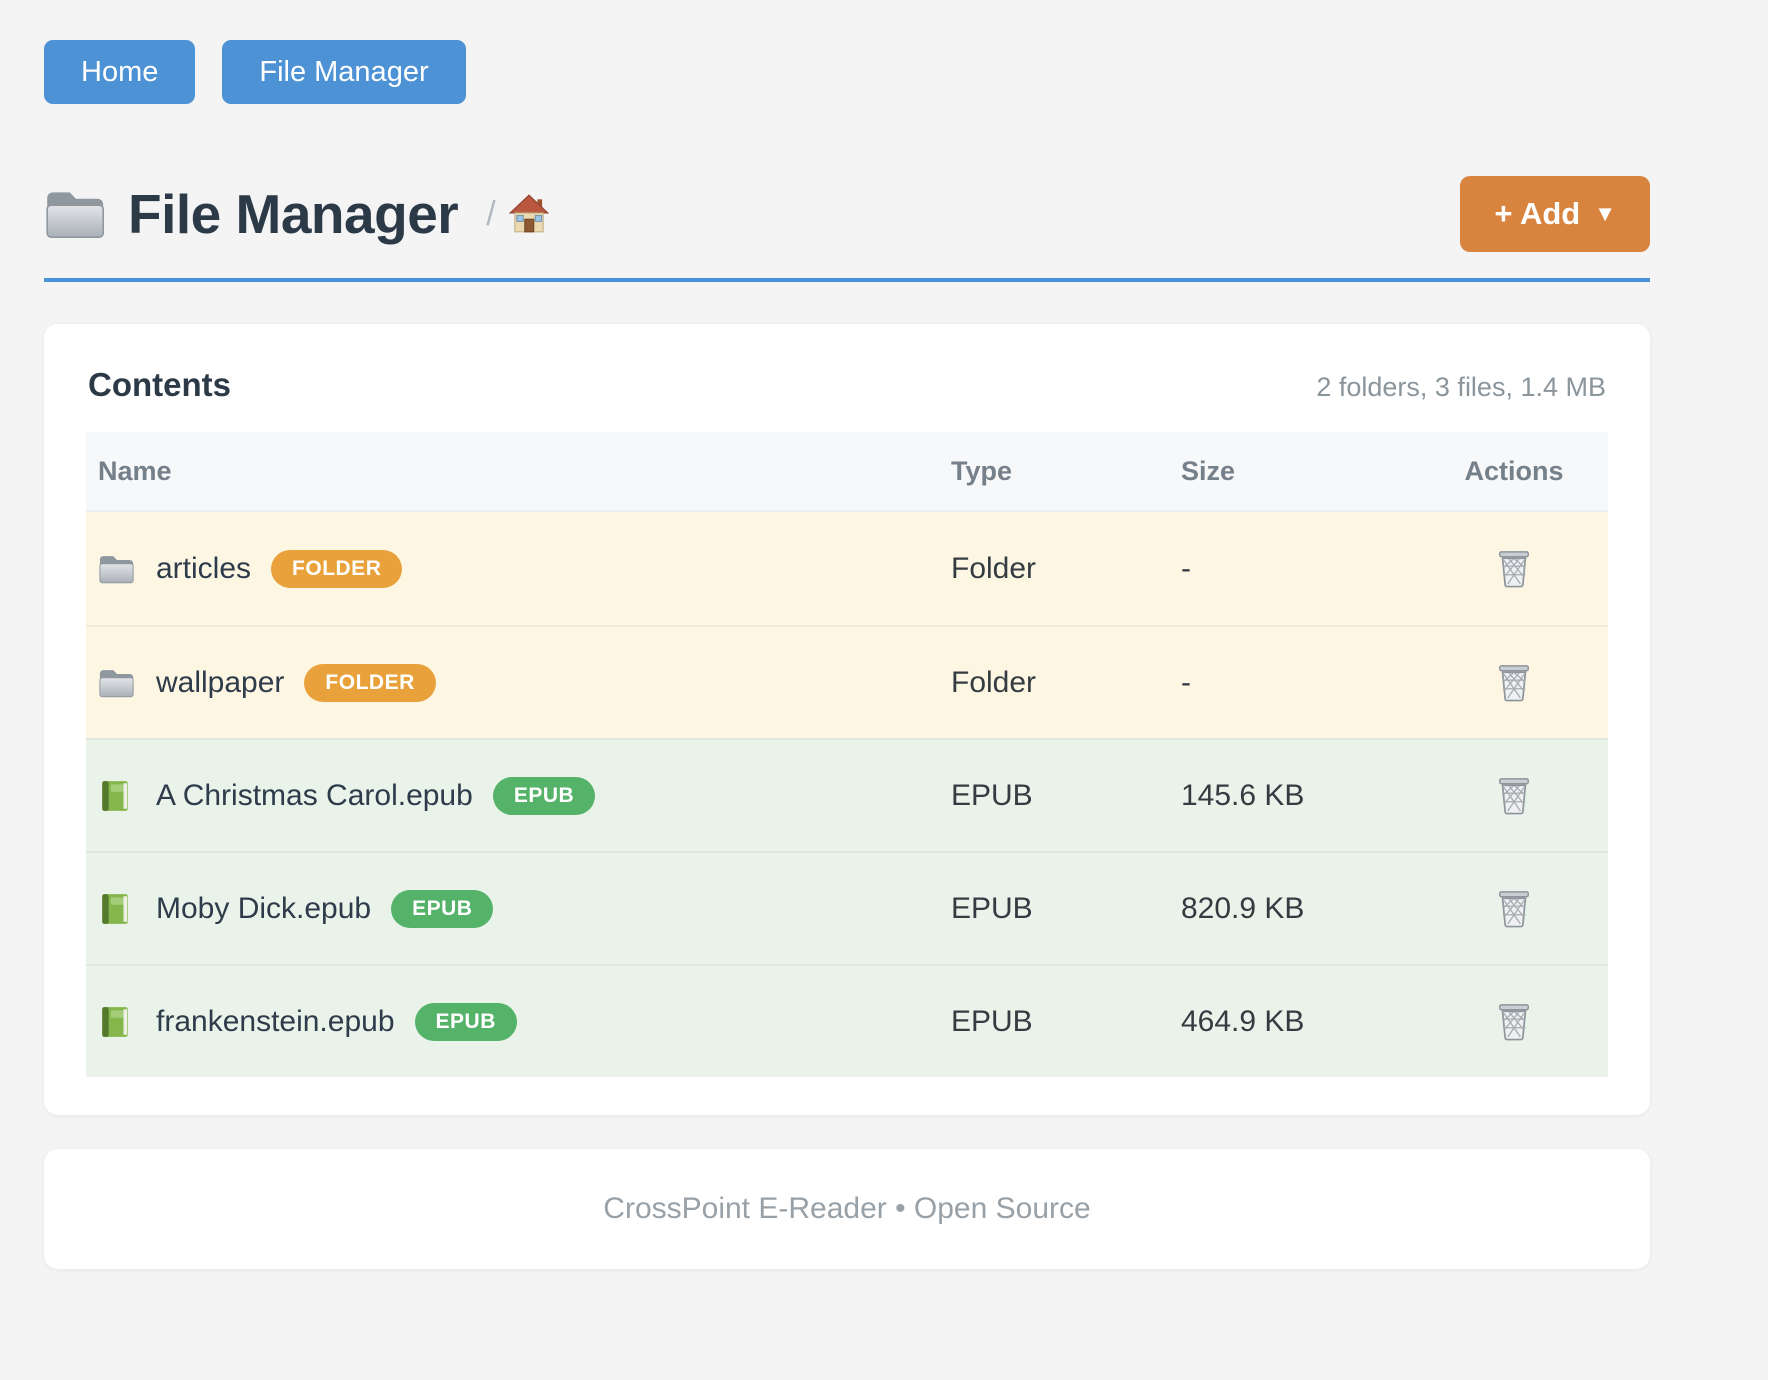 The height and width of the screenshot is (1380, 1768). Describe the element at coordinates (204, 568) in the screenshot. I see `file-name: articles` at that location.